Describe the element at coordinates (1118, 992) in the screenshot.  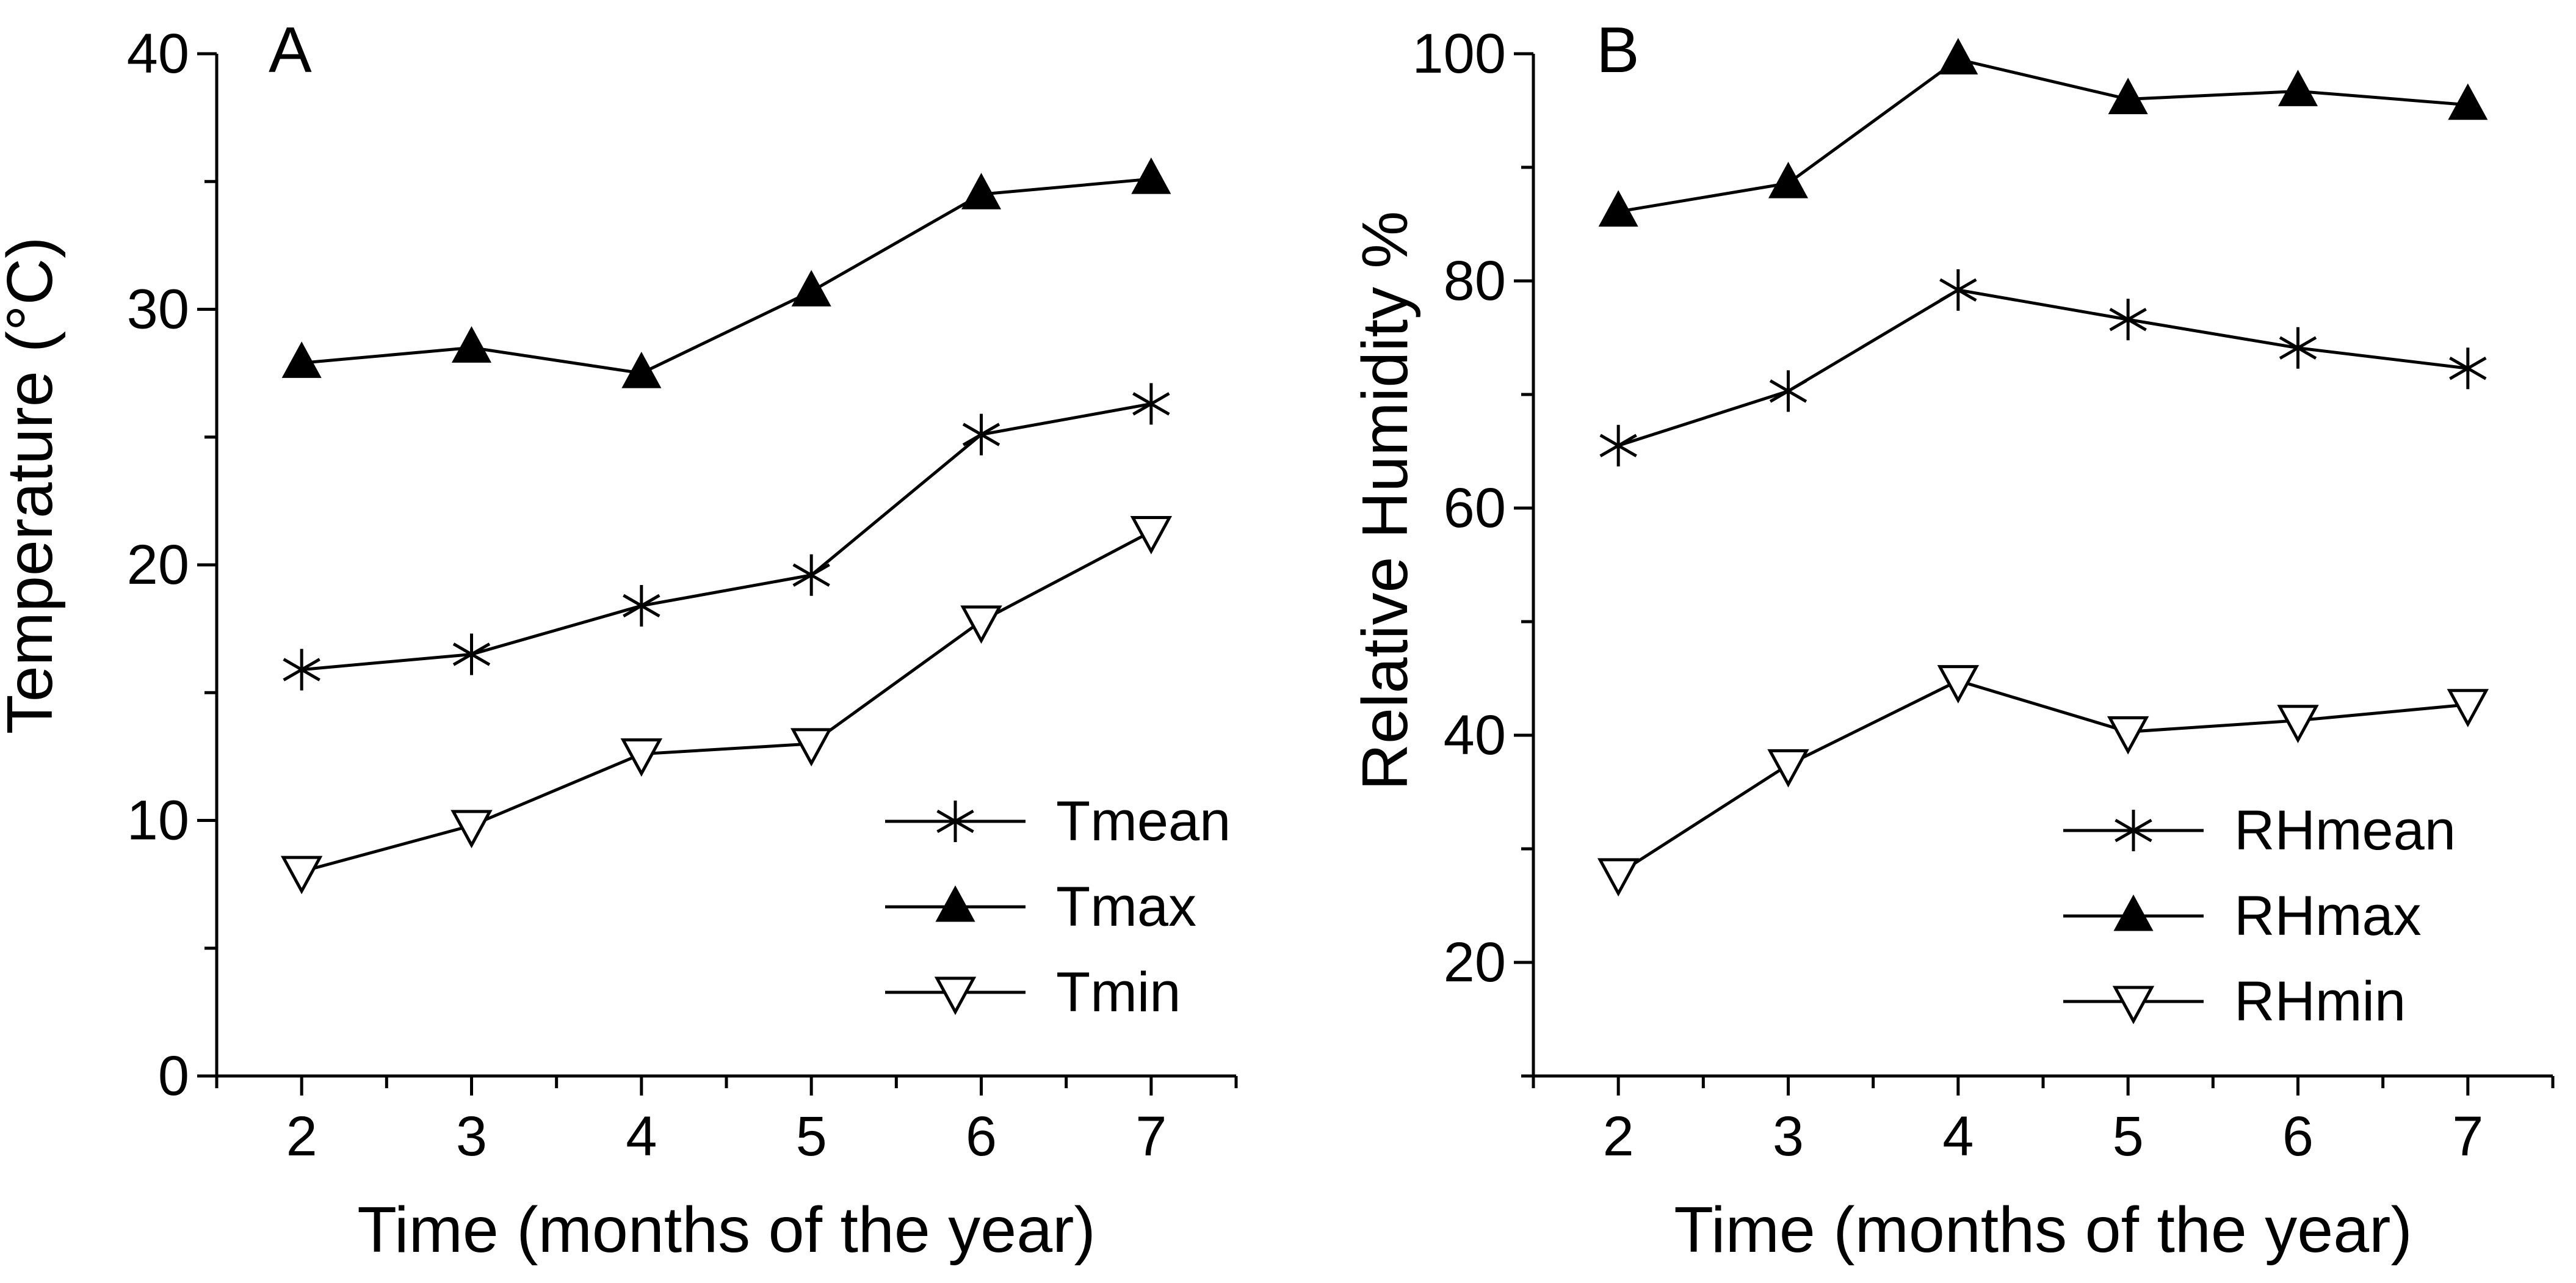
I see `legend-label: Tmin` at that location.